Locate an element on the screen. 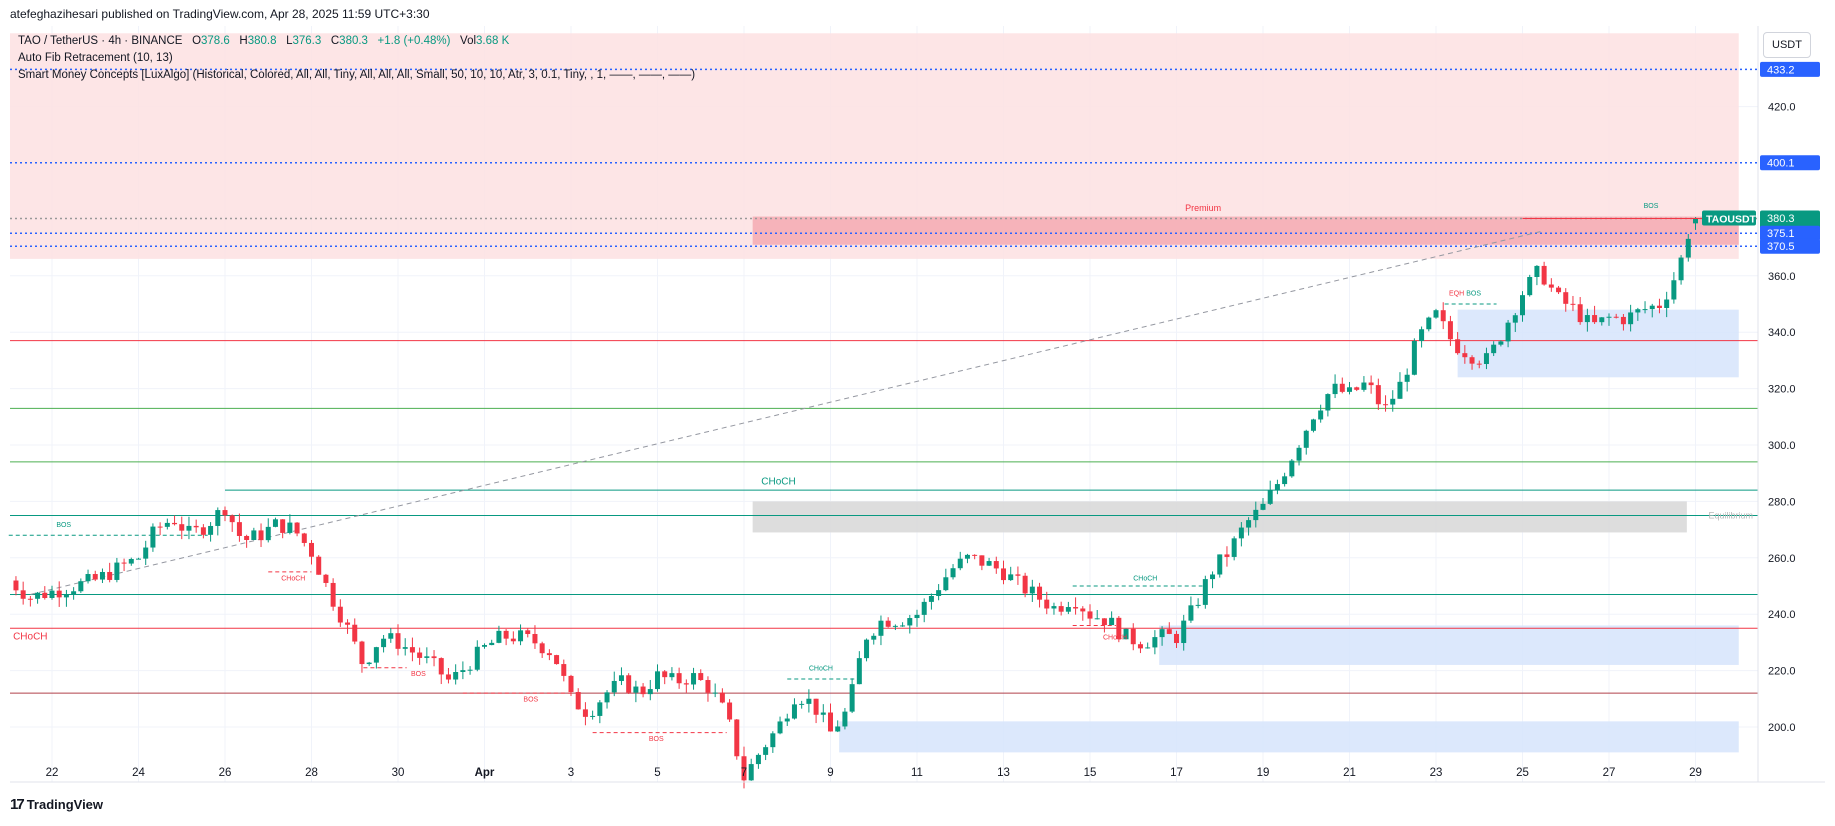 This screenshot has height=826, width=1835. price-label: 400.1 is located at coordinates (1781, 164).